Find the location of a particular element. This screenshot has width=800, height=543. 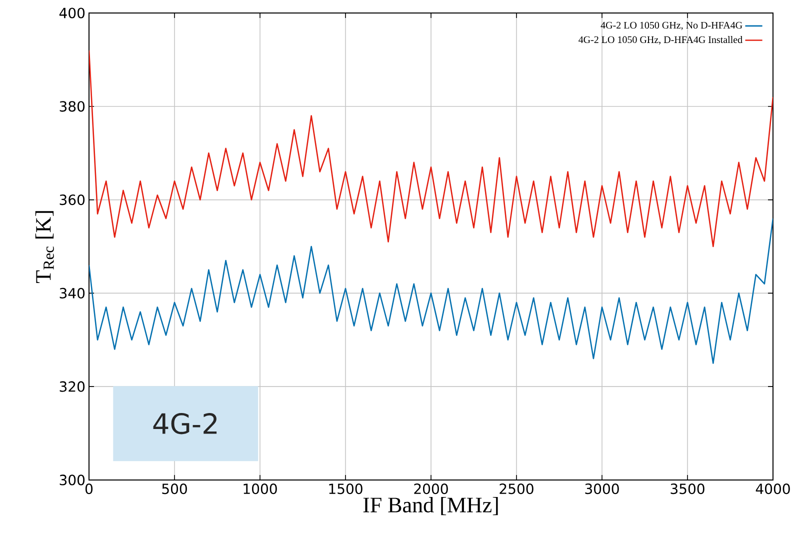

x-tick-label: 4000 is located at coordinates (773, 489).